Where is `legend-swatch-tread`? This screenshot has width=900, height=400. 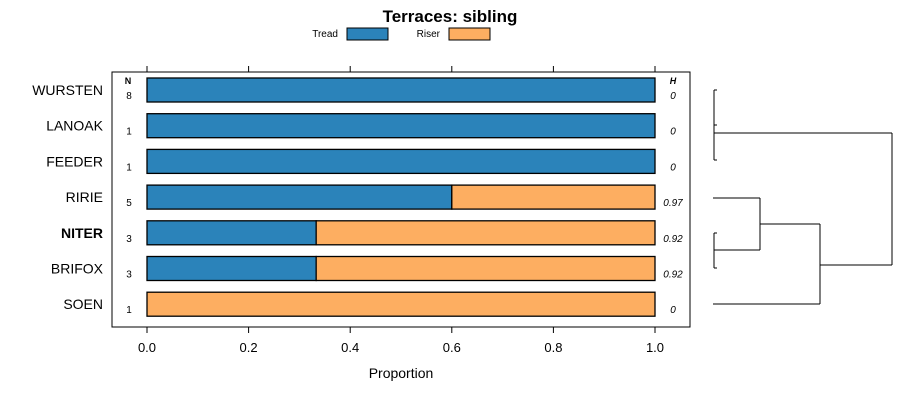
legend-swatch-tread is located at coordinates (367, 34).